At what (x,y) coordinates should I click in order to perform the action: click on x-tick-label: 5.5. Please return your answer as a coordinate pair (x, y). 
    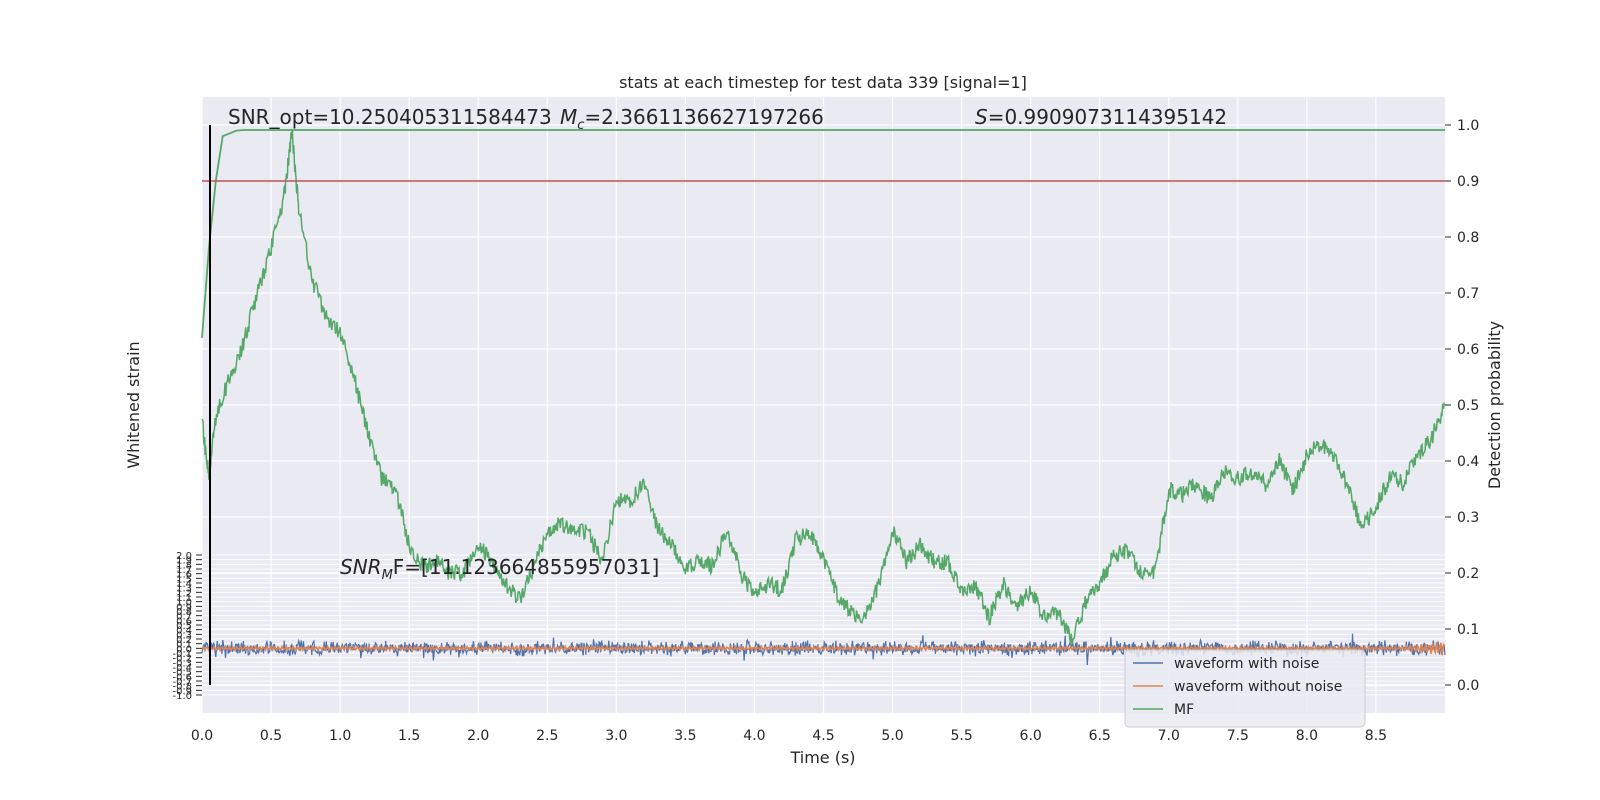
    Looking at the image, I should click on (961, 736).